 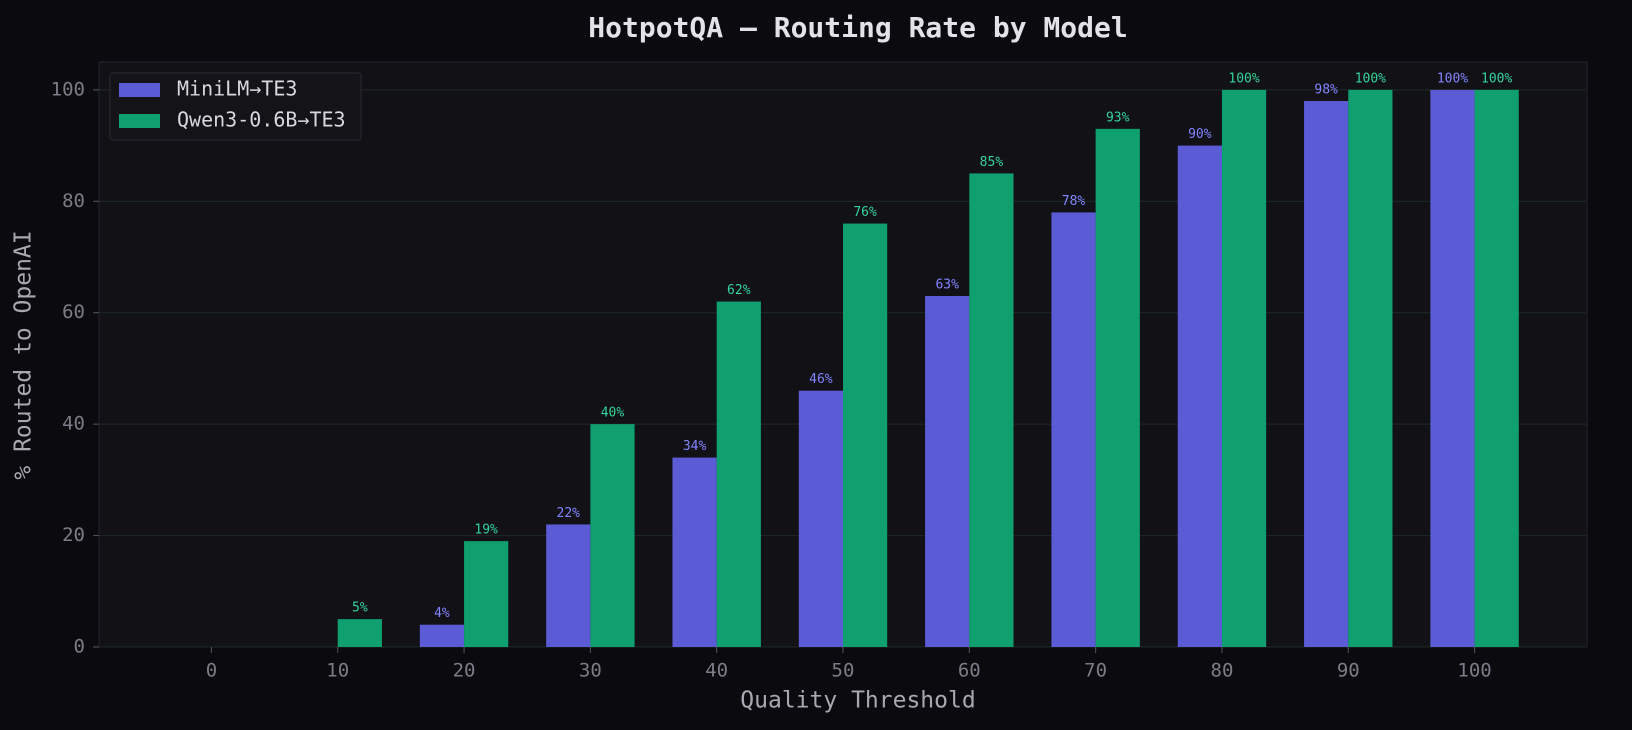 I want to click on value-label: 78%, so click(x=1074, y=201).